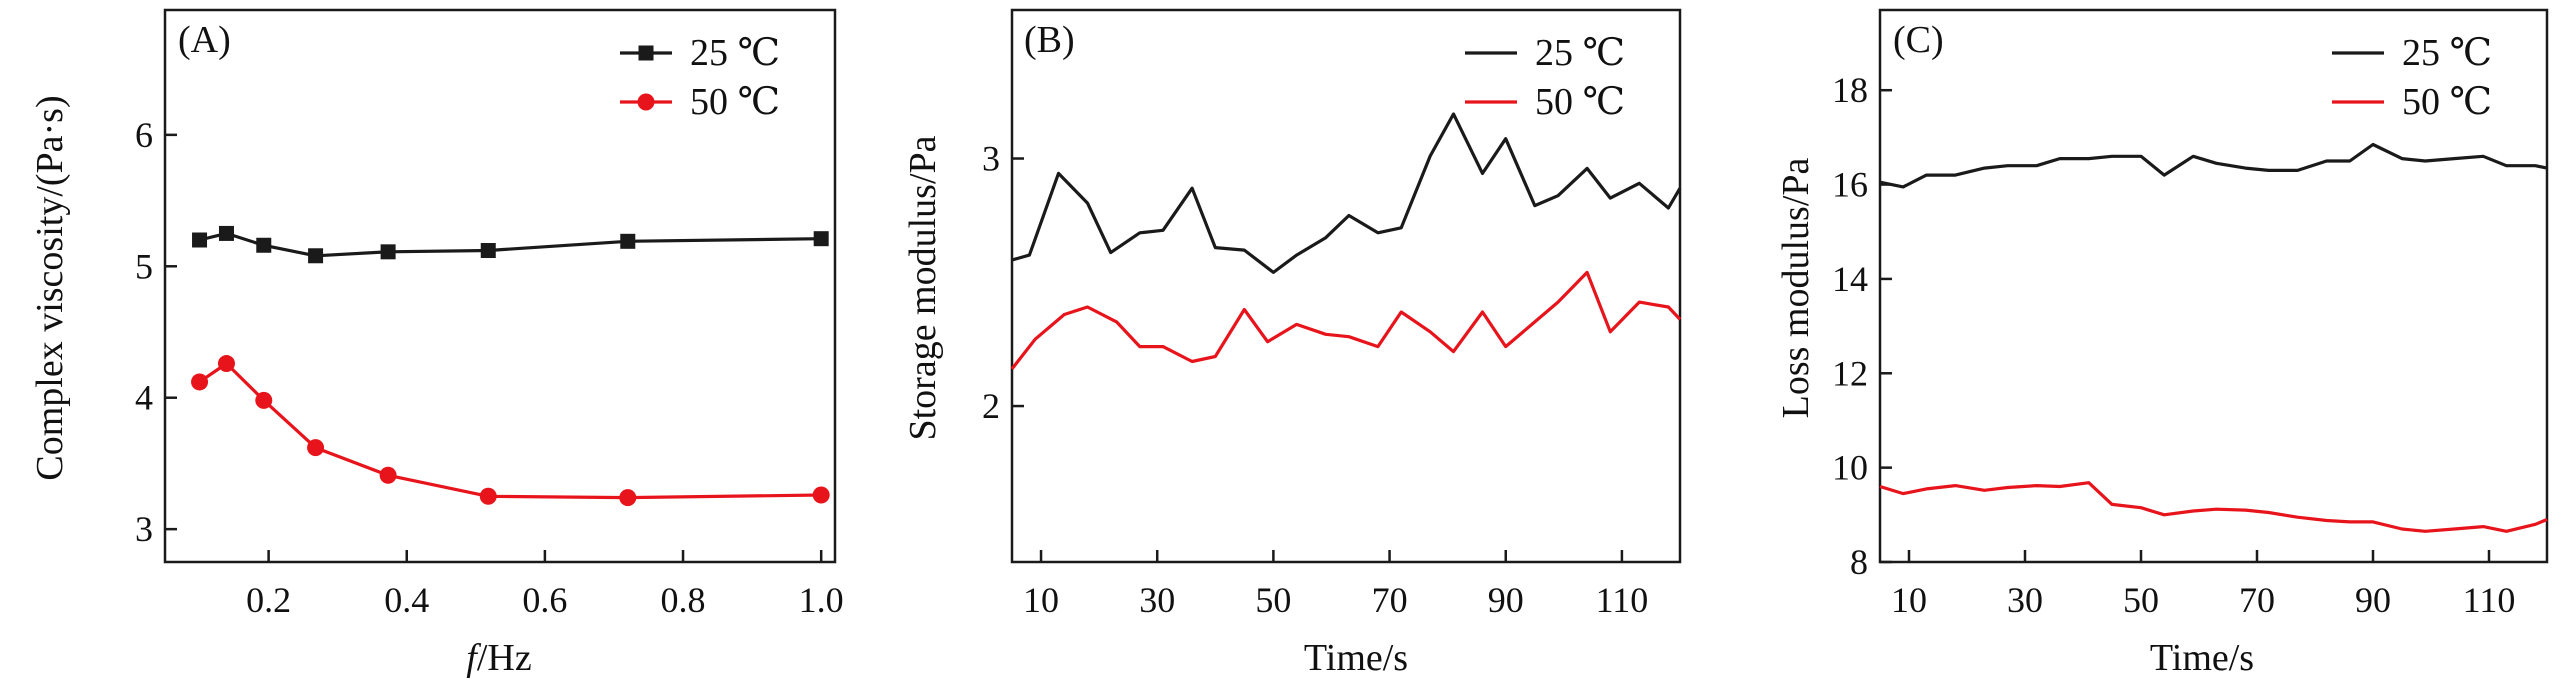  What do you see at coordinates (1346, 320) in the screenshot?
I see `panel-b-series-50c-line` at bounding box center [1346, 320].